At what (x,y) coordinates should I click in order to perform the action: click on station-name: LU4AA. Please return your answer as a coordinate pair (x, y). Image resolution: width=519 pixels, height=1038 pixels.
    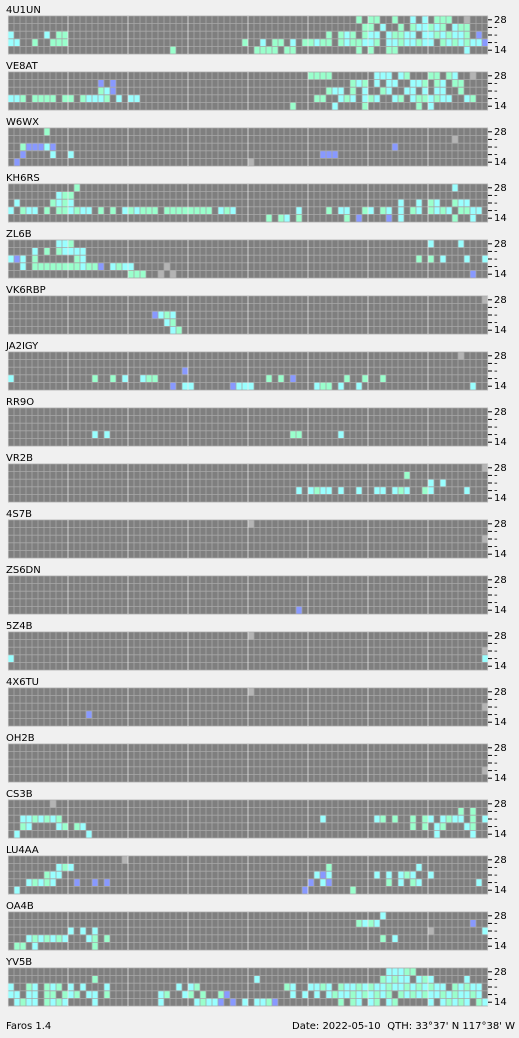
    Looking at the image, I should click on (22, 850).